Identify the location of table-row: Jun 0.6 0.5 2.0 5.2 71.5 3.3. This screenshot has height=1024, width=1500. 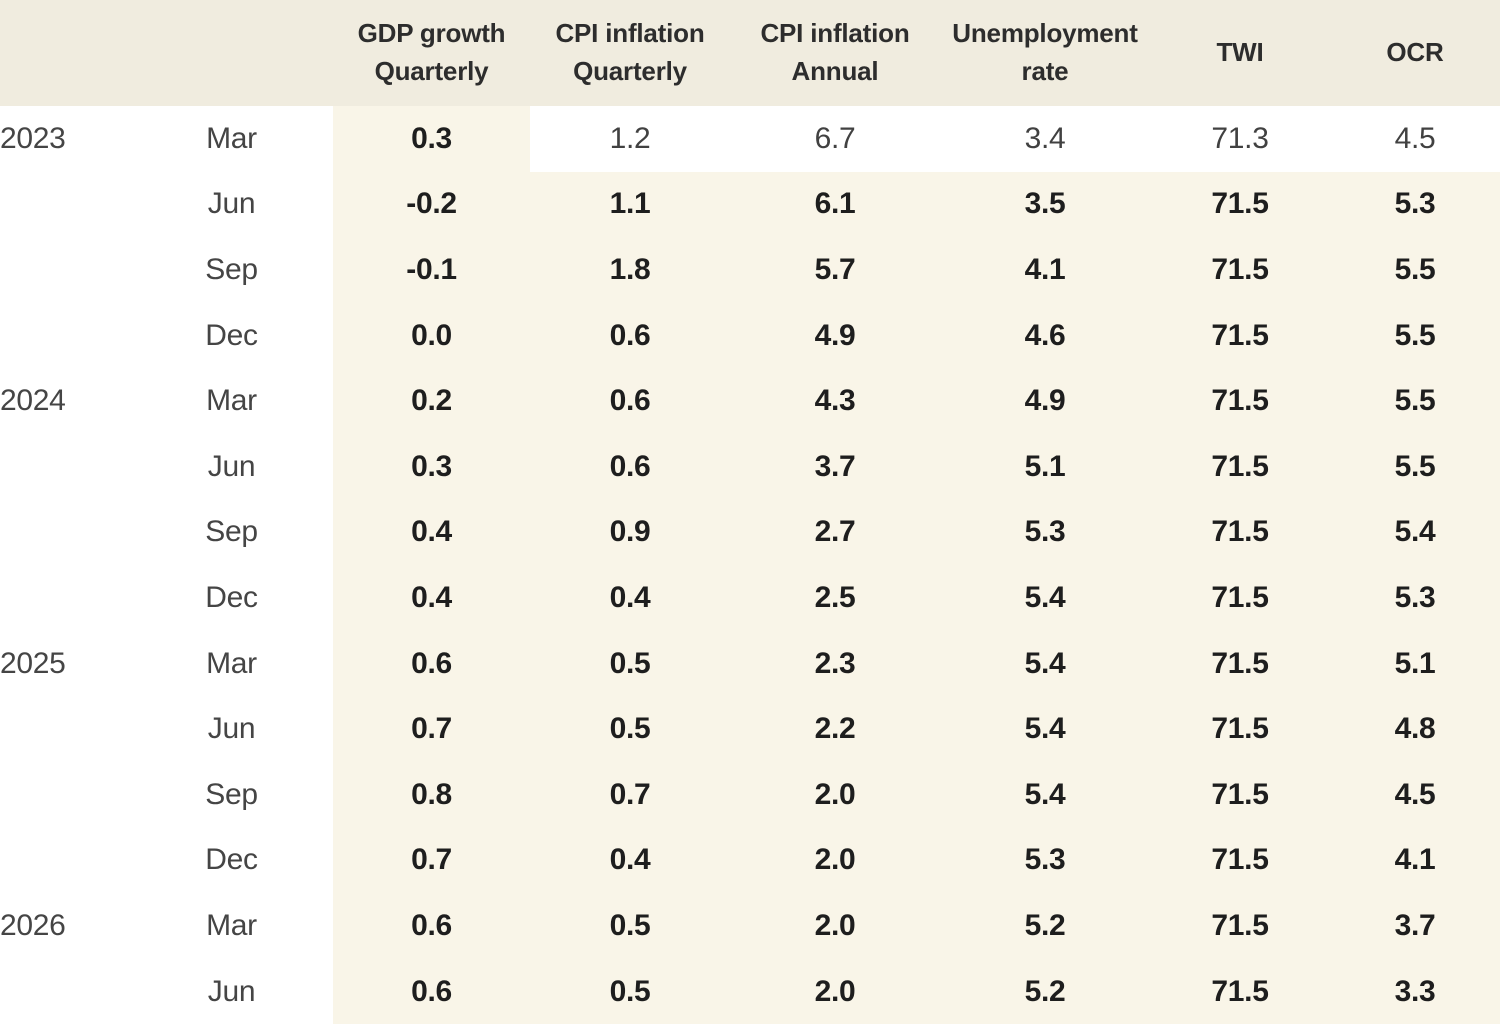
(750, 991).